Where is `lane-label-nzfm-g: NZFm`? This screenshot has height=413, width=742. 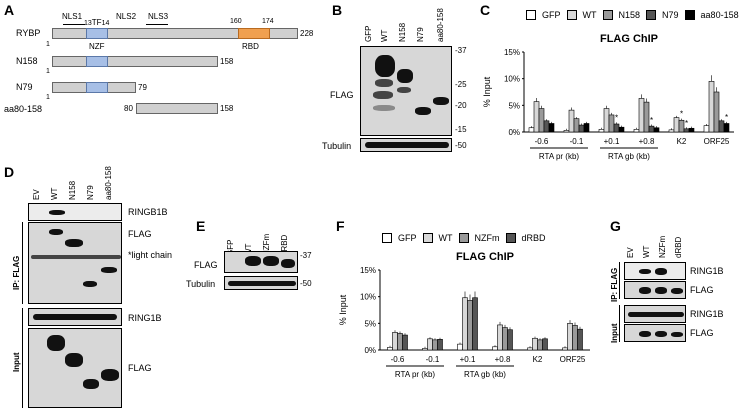 lane-label-nzfm-g: NZFm is located at coordinates (662, 246).